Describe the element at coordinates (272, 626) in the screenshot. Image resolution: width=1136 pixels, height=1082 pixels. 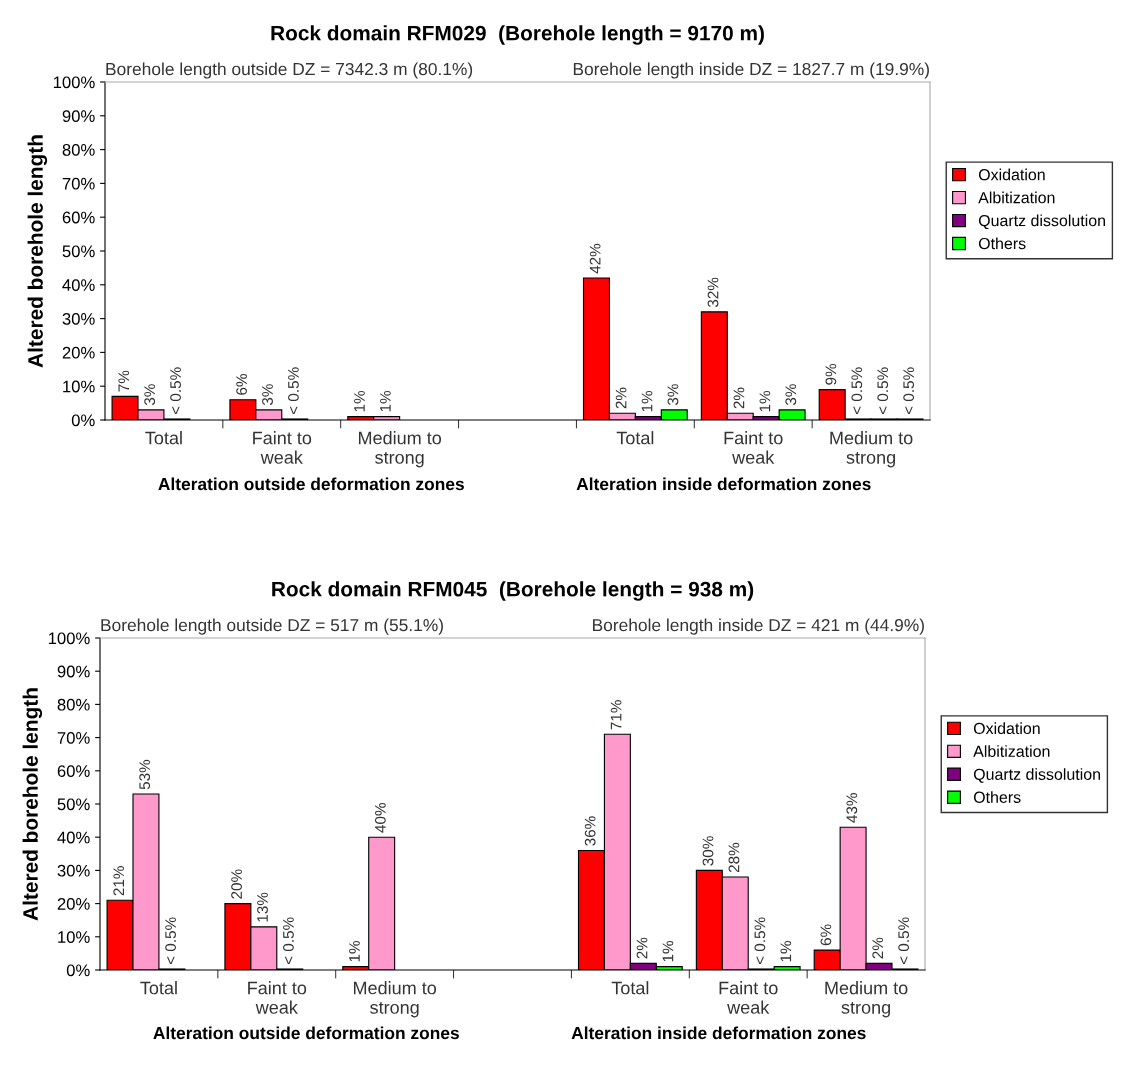
I see `text: Borehole length outside DZ = 517 m (55.1%)` at that location.